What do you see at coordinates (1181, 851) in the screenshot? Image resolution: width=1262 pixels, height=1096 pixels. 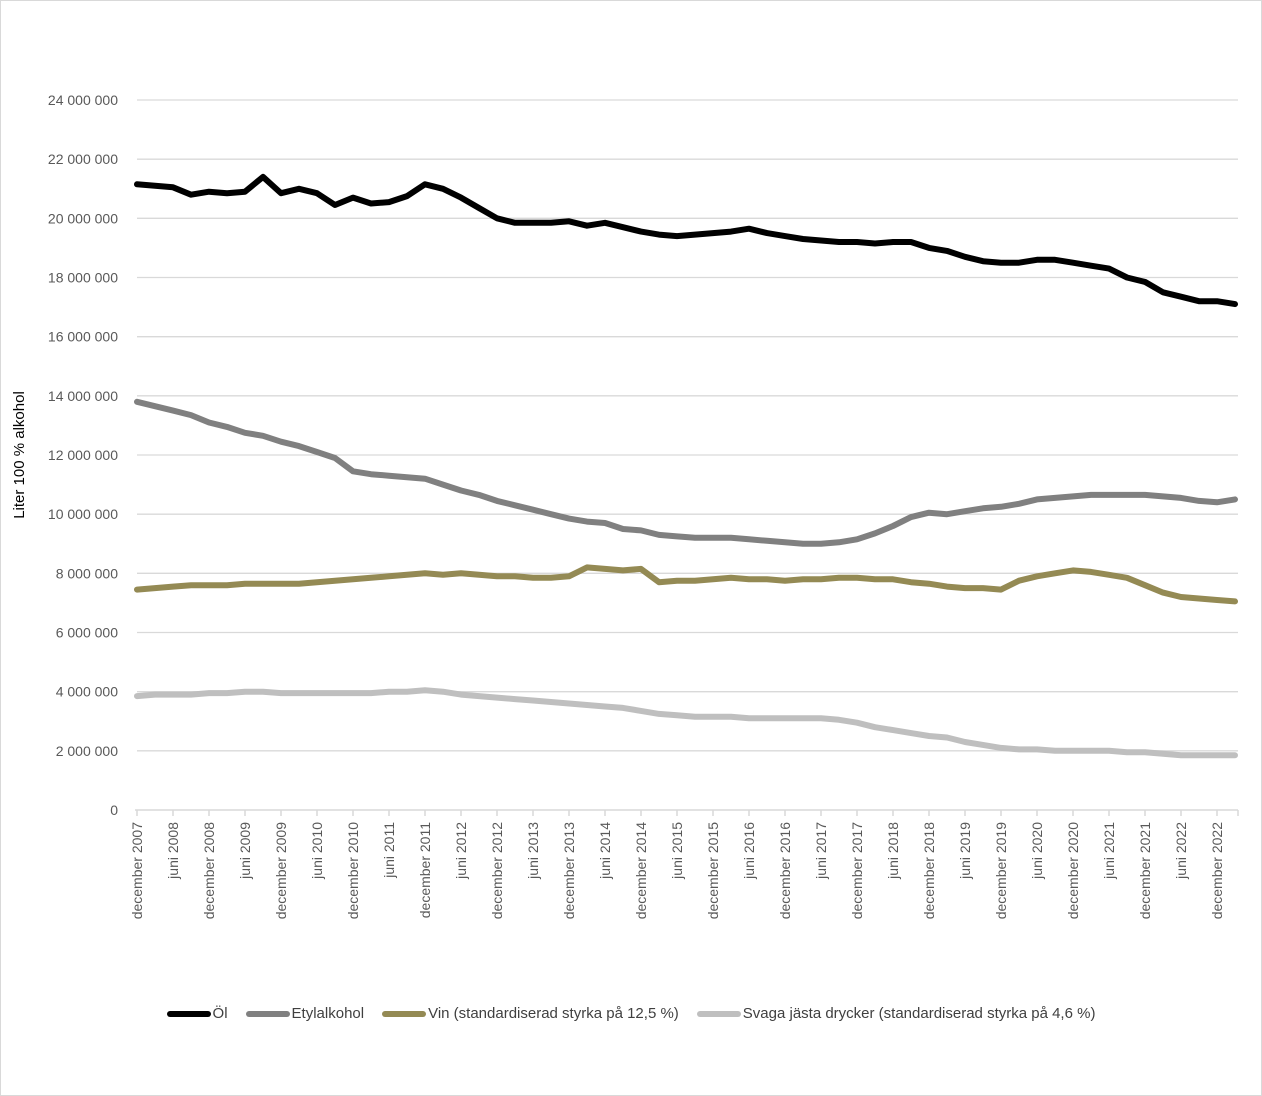 I see `x-tick-label: juni 2022` at bounding box center [1181, 851].